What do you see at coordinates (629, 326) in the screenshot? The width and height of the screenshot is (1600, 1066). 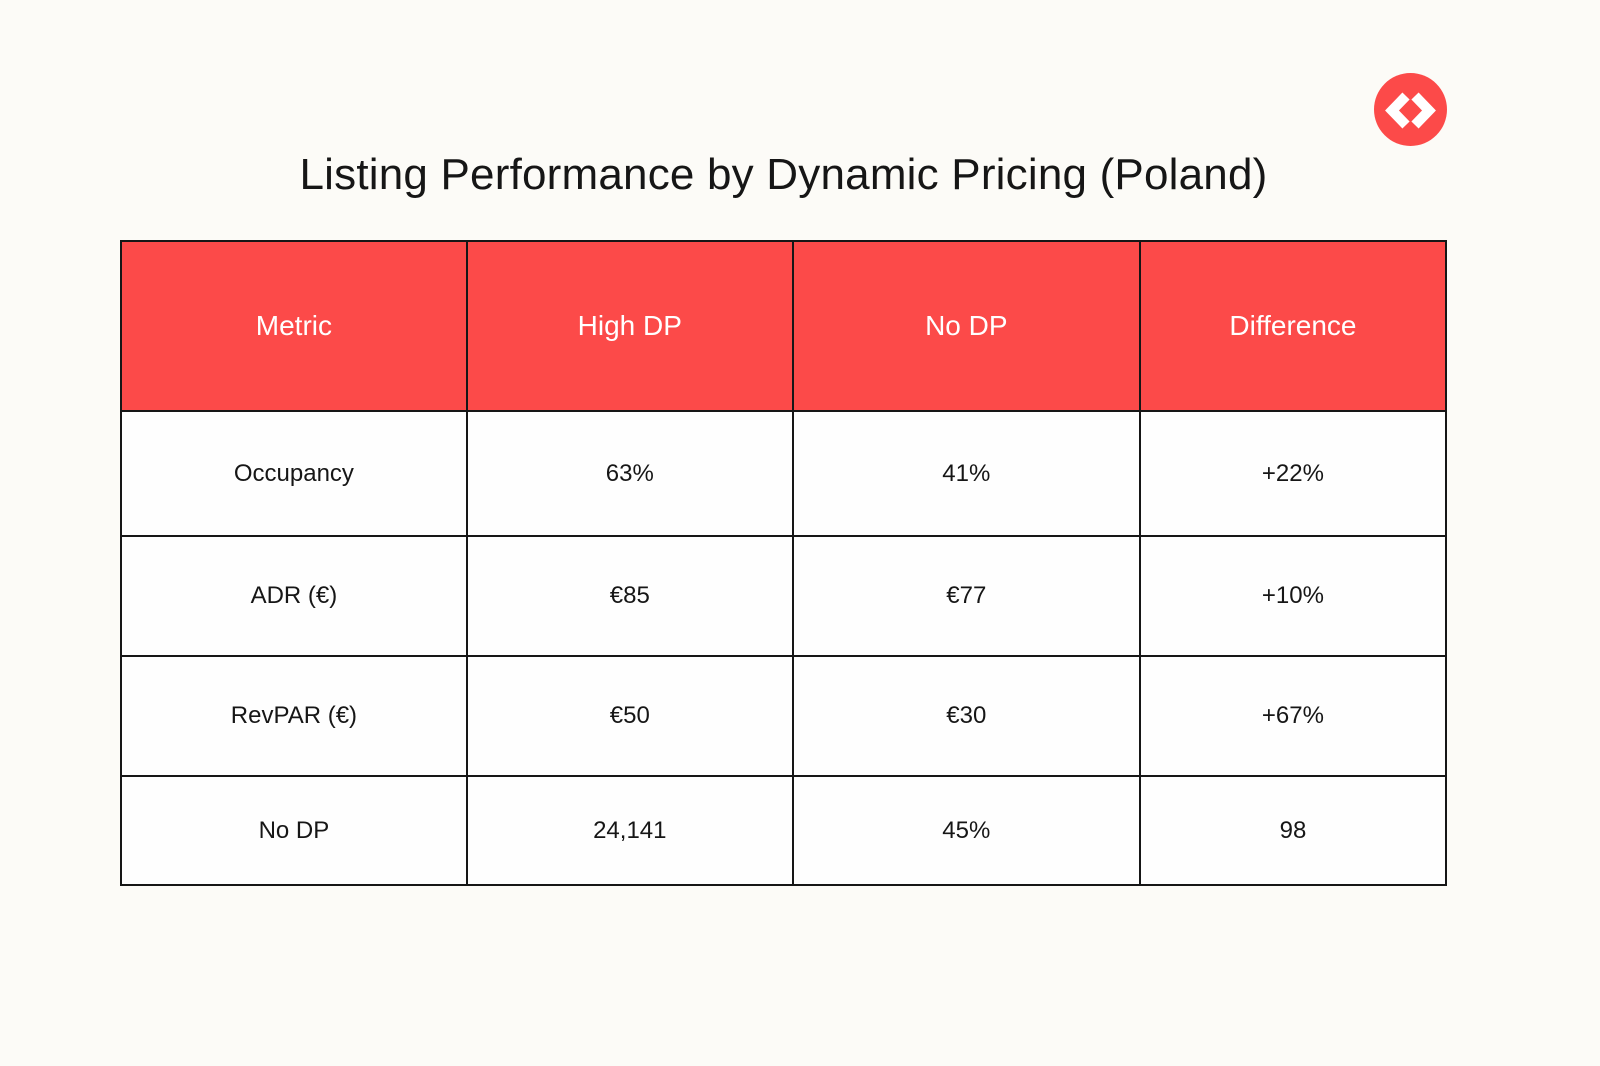 I see `column-header-high-dp: High DP` at bounding box center [629, 326].